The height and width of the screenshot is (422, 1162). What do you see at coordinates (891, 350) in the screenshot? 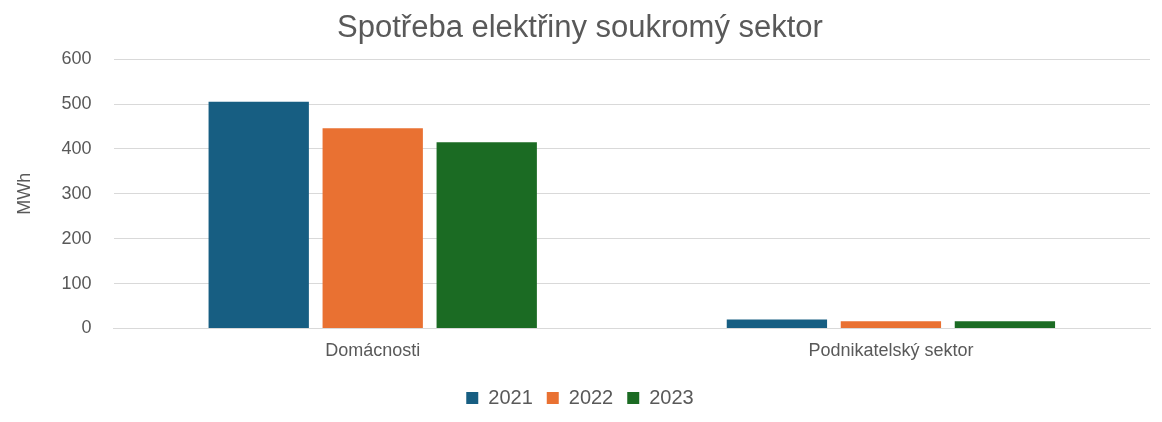
I see `x-tick-label: Podnikatelský sektor` at bounding box center [891, 350].